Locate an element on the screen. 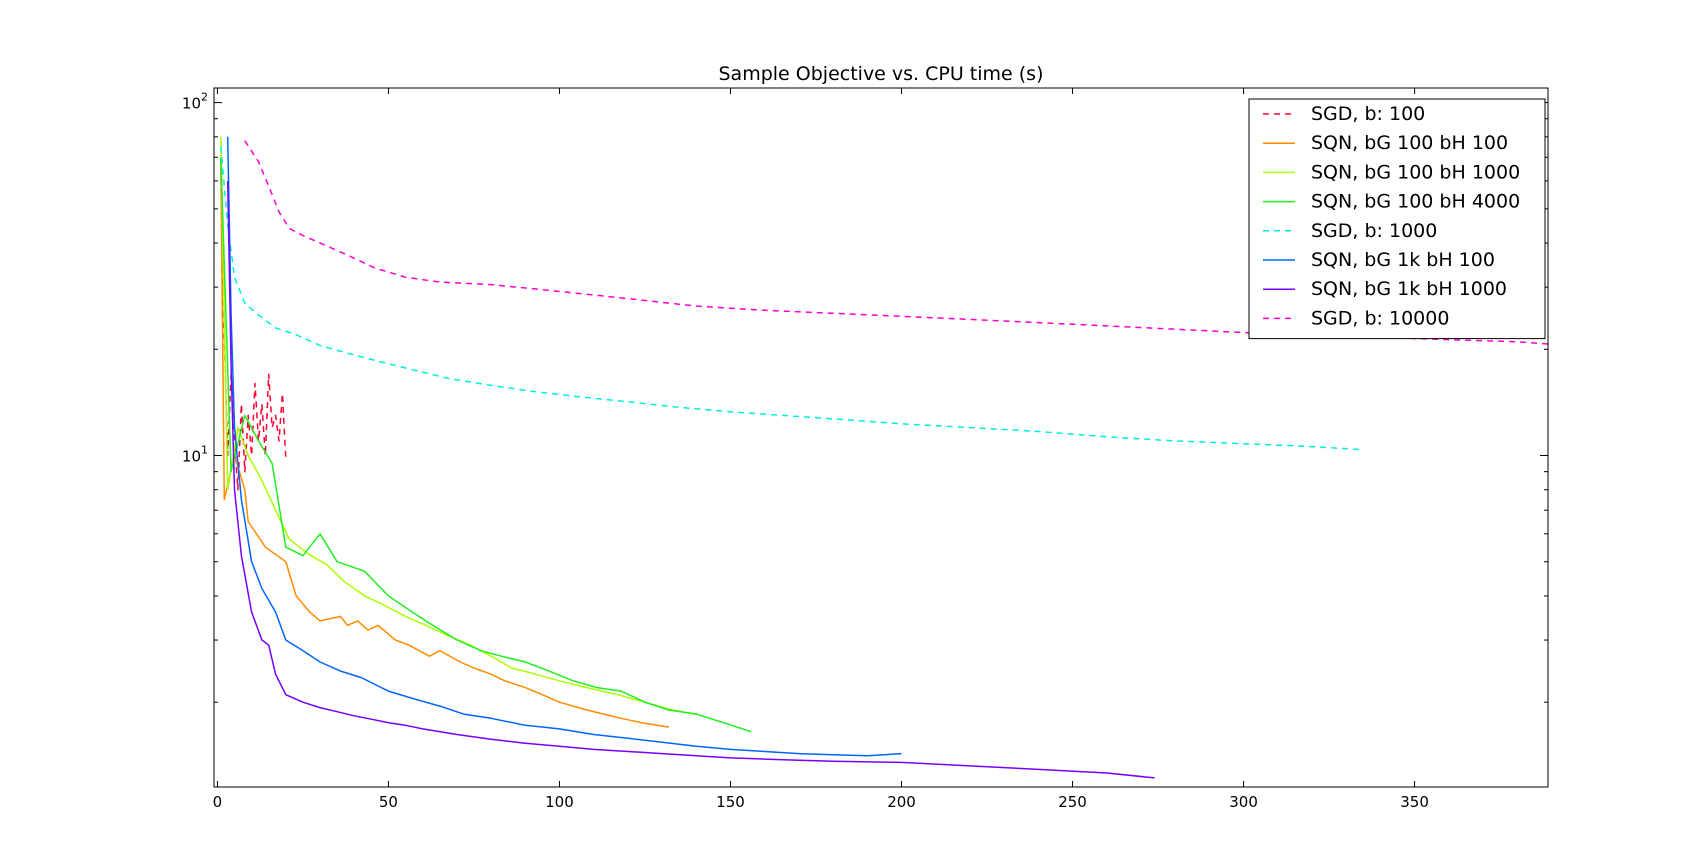 The height and width of the screenshot is (865, 1707). y-tick-label: 10² is located at coordinates (195, 102).